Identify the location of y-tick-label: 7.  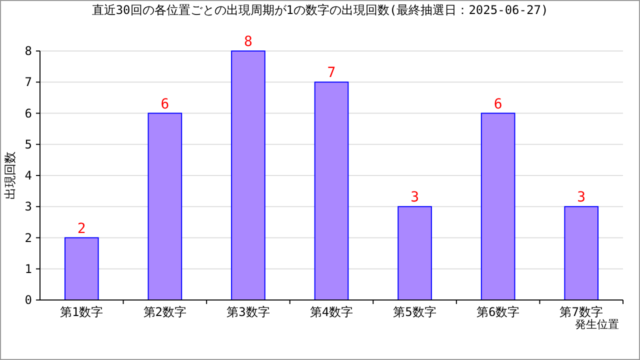
(28, 82).